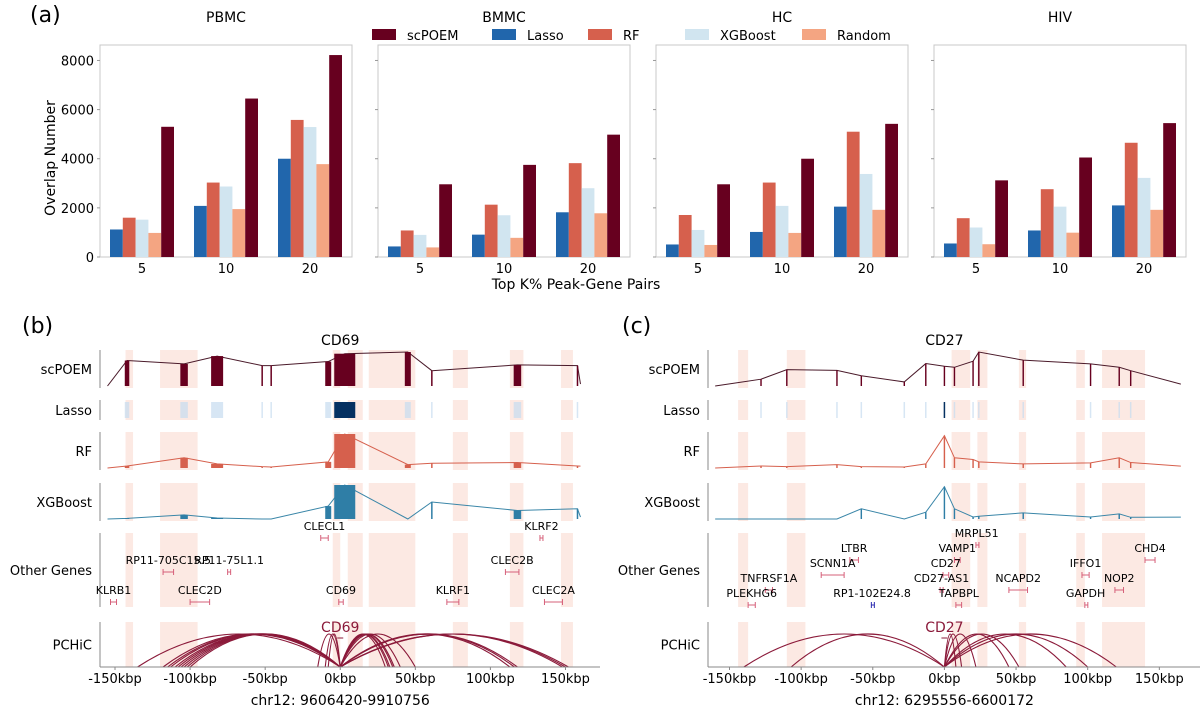 Image resolution: width=1200 pixels, height=710 pixels. What do you see at coordinates (697, 34) in the screenshot?
I see `legend-swatch-xgboost` at bounding box center [697, 34].